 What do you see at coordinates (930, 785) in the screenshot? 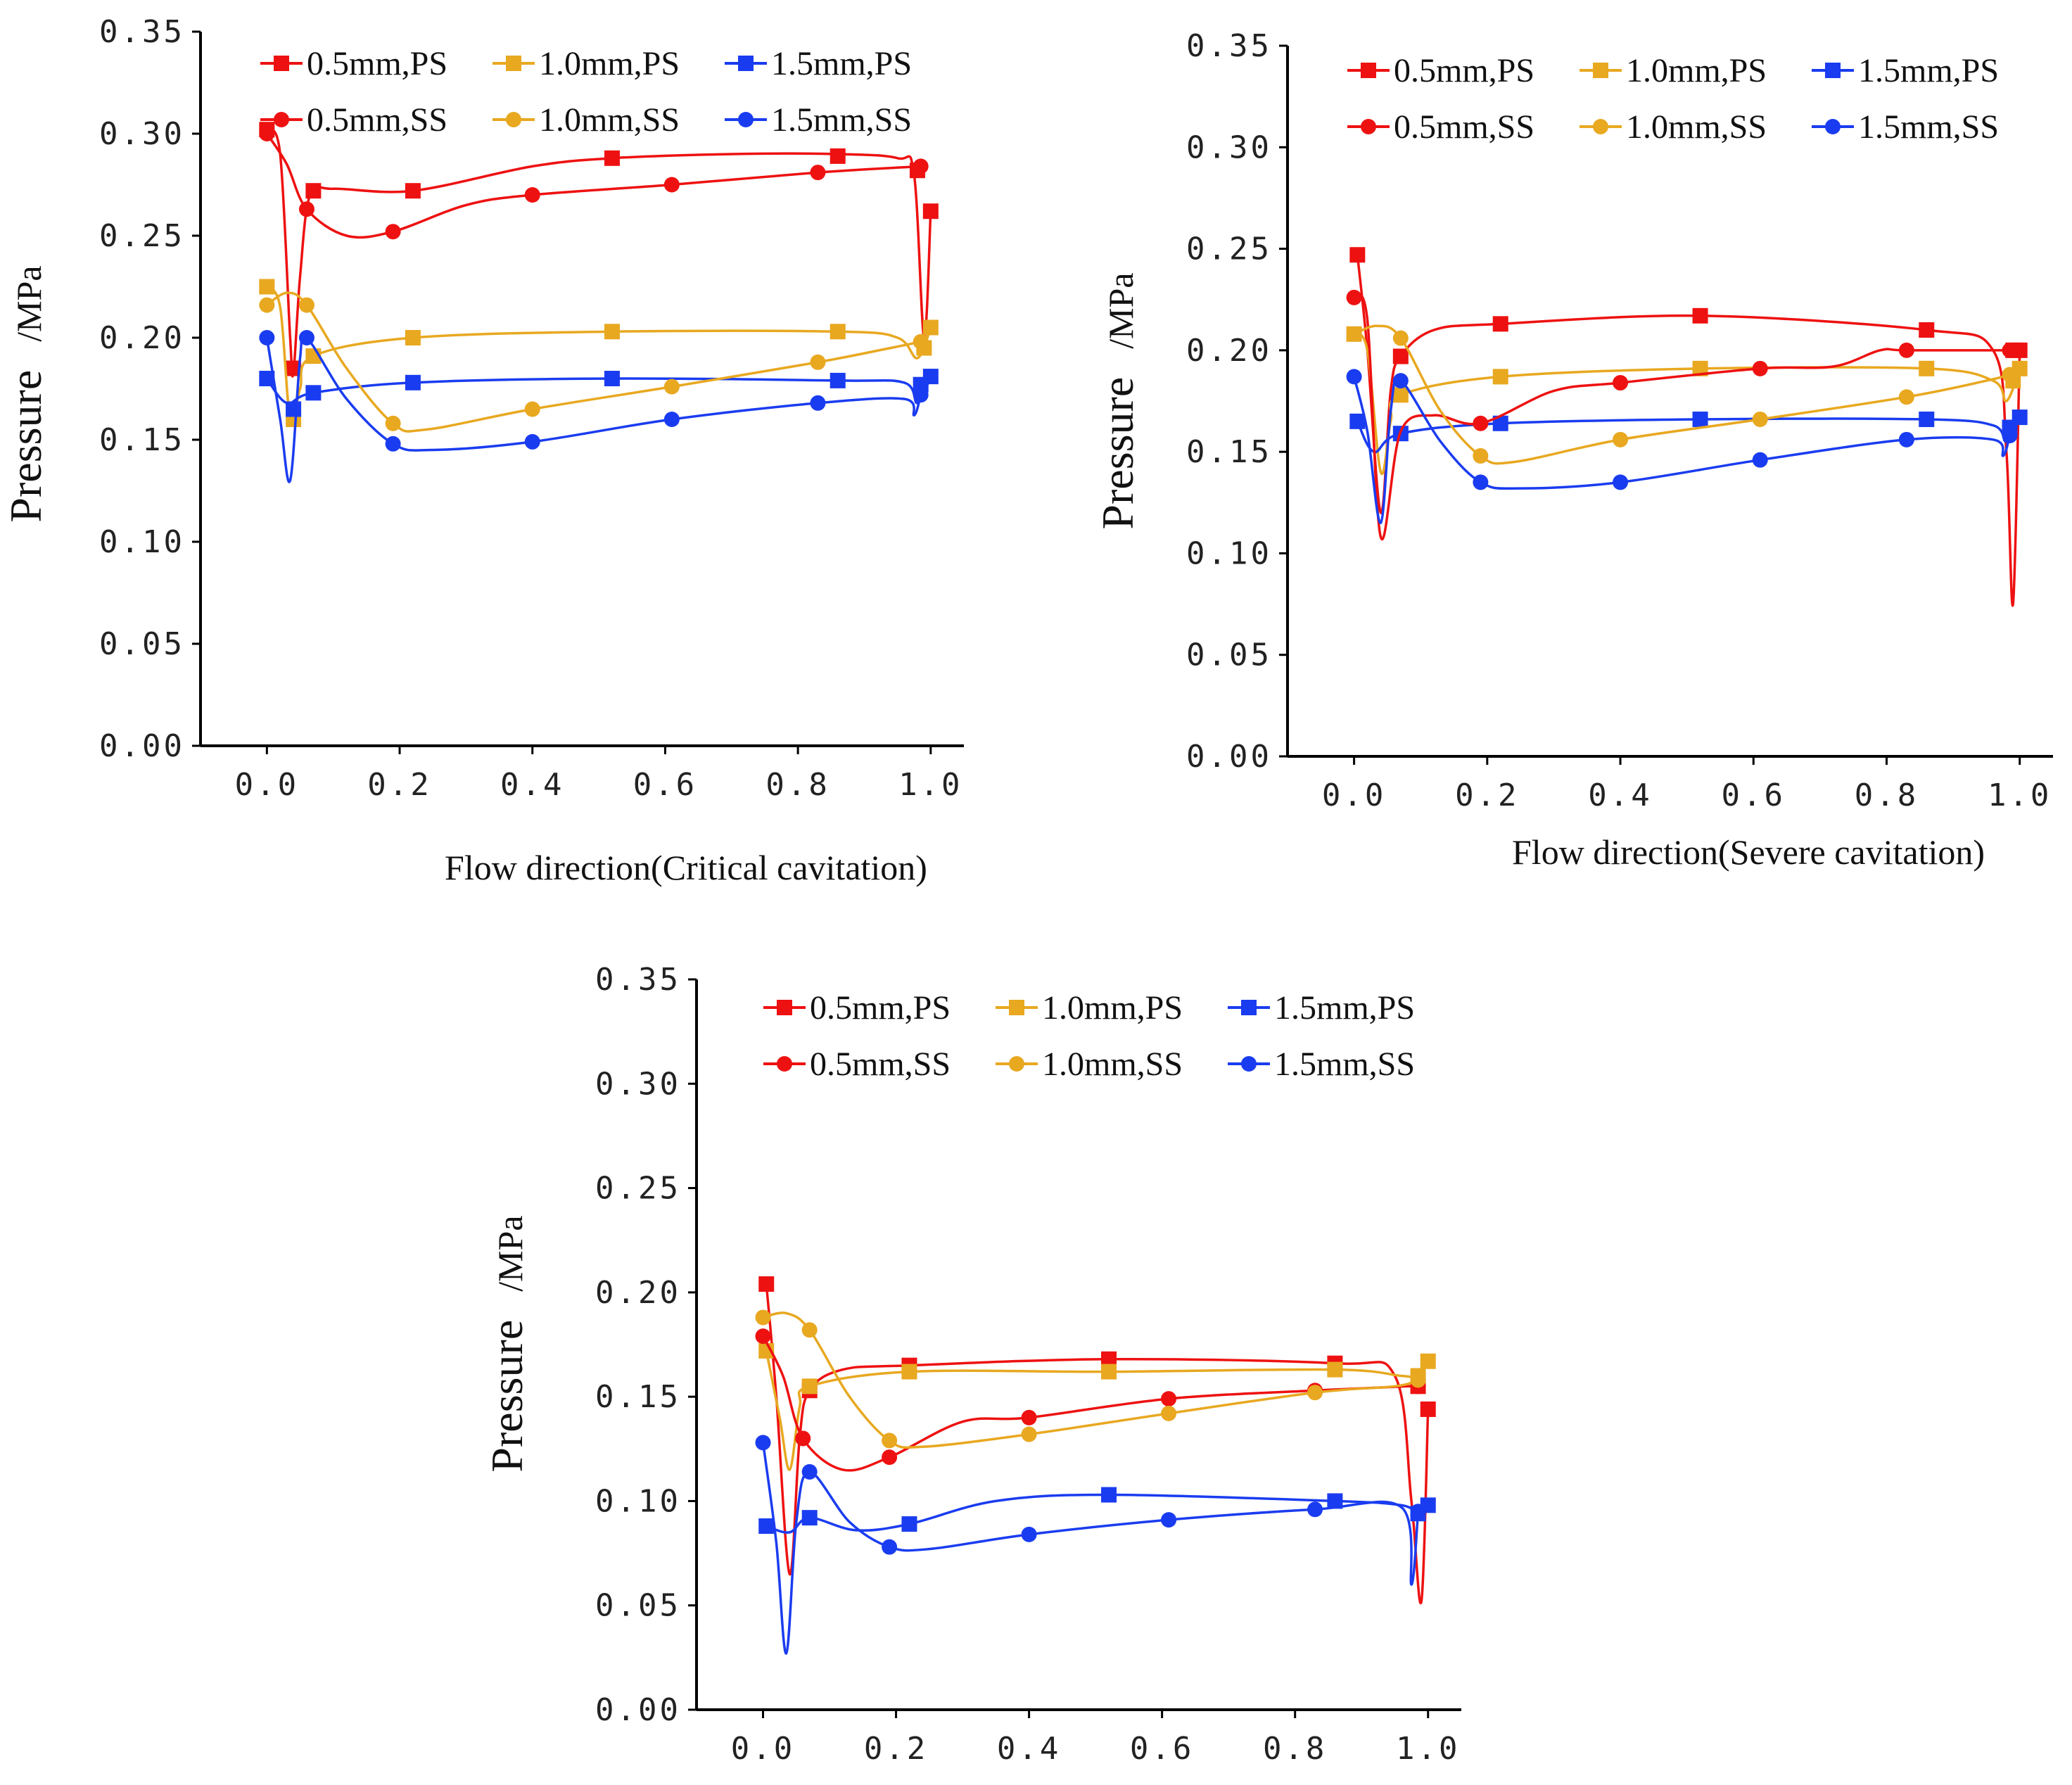
I see `x-tick-label: 1.0` at bounding box center [930, 785].